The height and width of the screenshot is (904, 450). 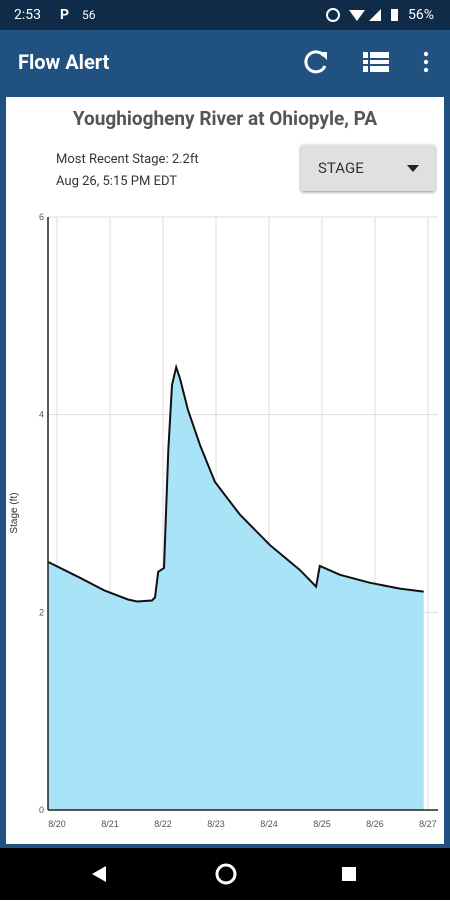 What do you see at coordinates (269, 824) in the screenshot?
I see `x-tick-label: 8/24` at bounding box center [269, 824].